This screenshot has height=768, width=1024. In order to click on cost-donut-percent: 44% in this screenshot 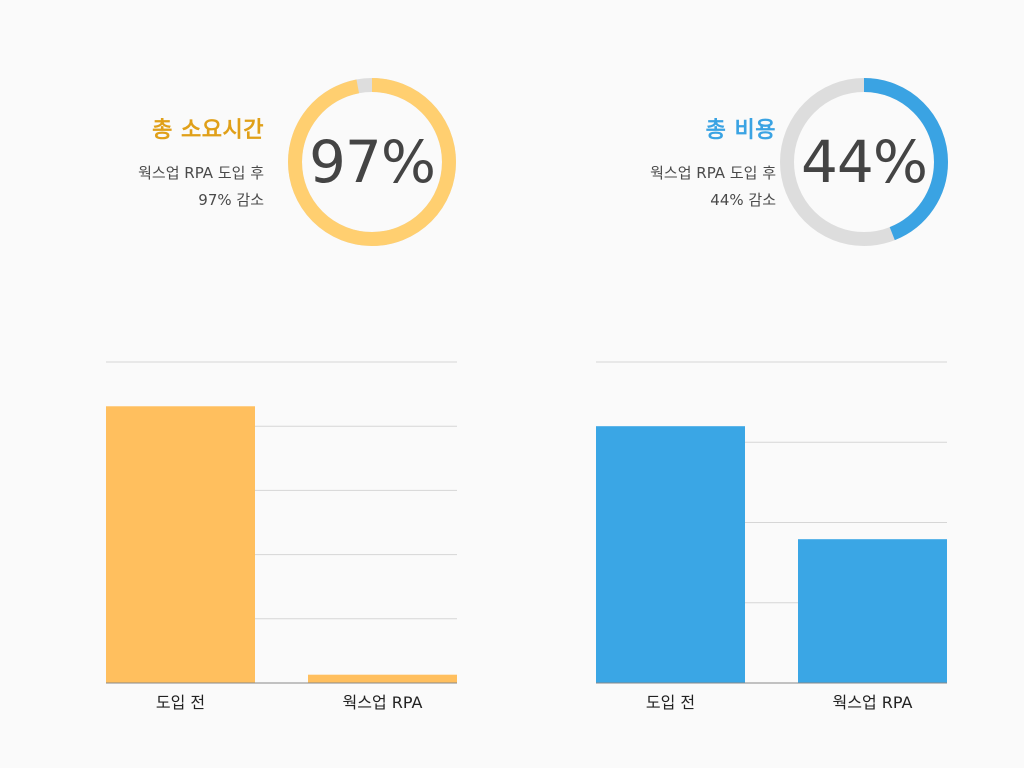, I will do `click(864, 162)`.